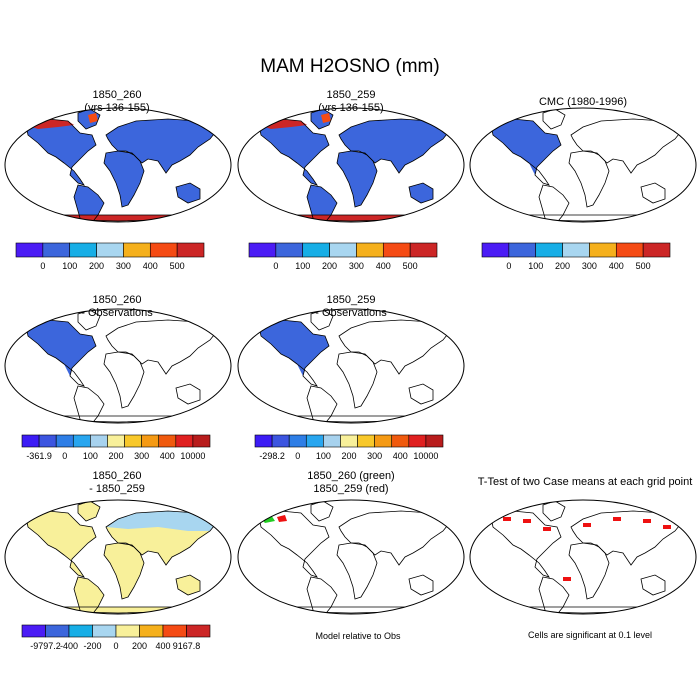 Image resolution: width=700 pixels, height=700 pixels. I want to click on colorbar-label: 10000, so click(425, 456).